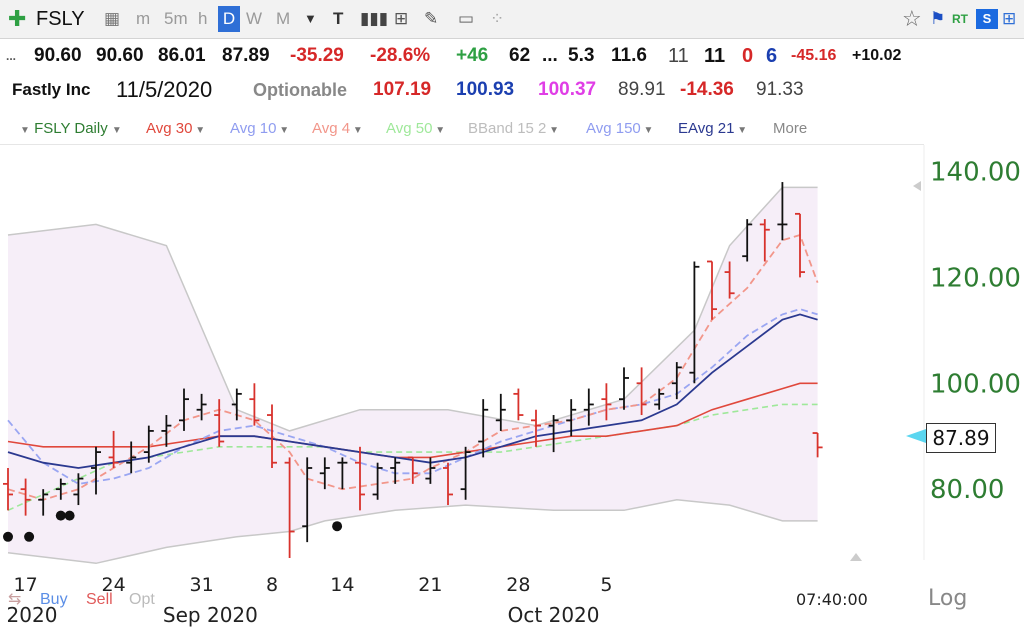  Describe the element at coordinates (415, 130) in the screenshot. I see `legend-item: Avg 50 ▼` at that location.